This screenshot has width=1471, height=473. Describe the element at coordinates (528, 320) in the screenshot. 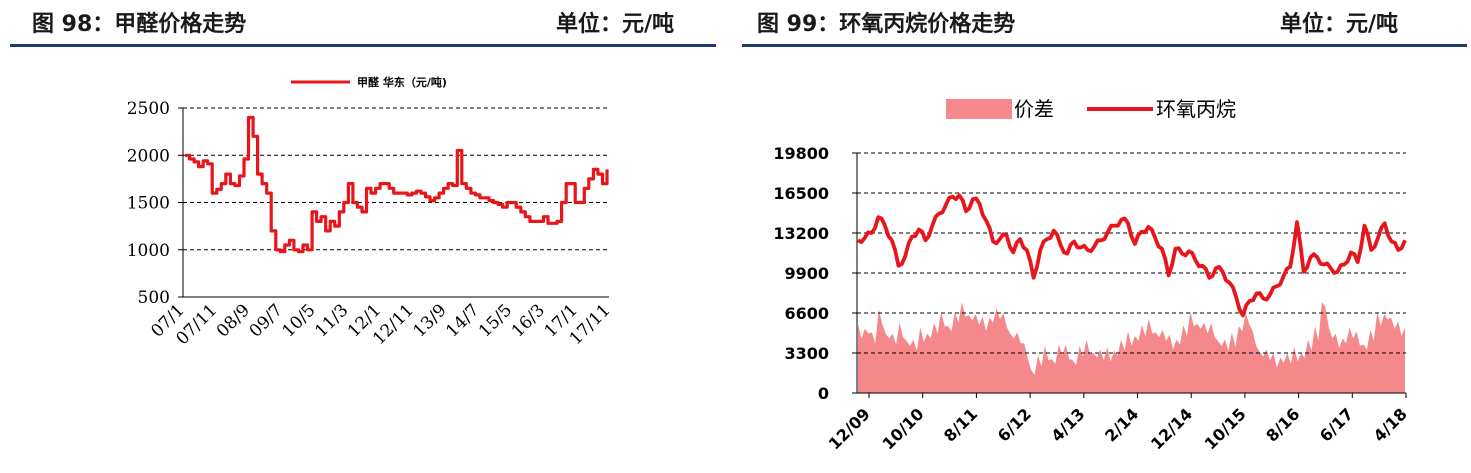

I see `left-x-tick: 16/3` at that location.